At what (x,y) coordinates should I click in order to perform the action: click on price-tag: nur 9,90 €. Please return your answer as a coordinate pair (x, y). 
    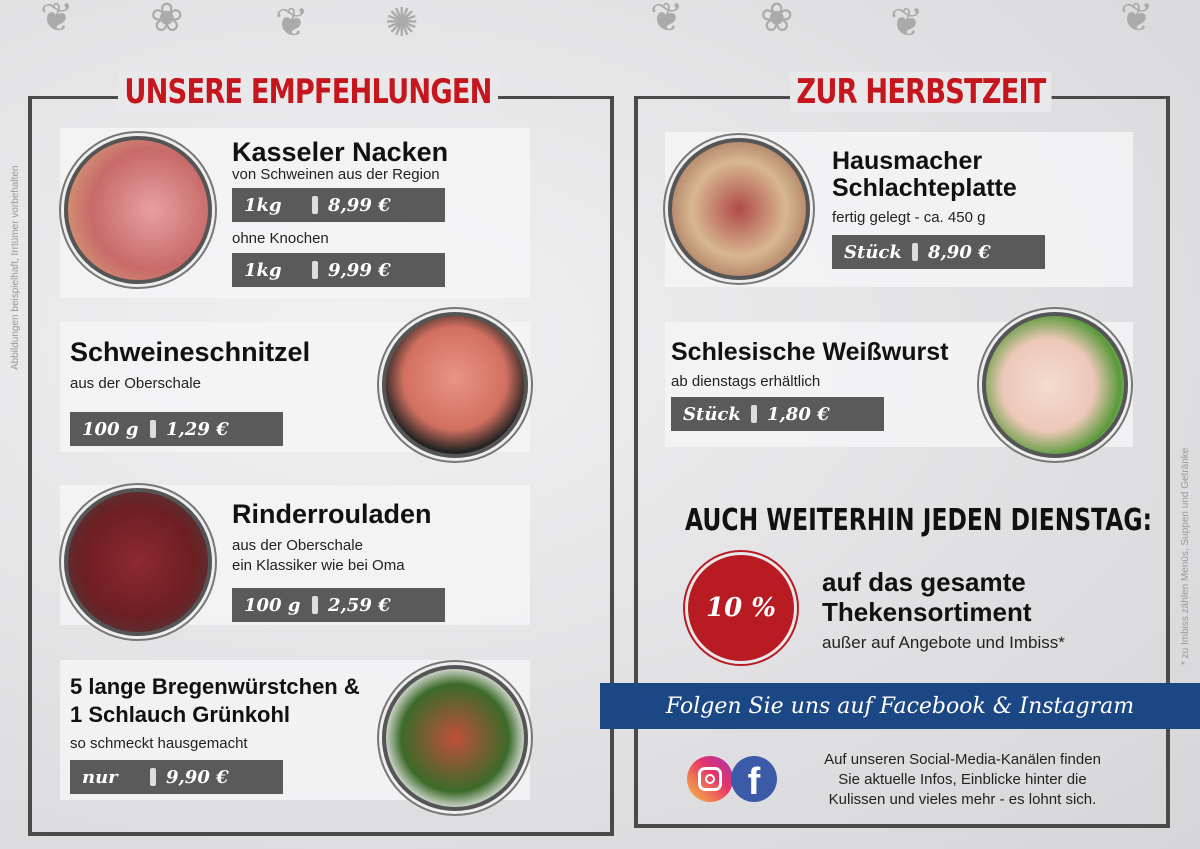
    Looking at the image, I should click on (176, 777).